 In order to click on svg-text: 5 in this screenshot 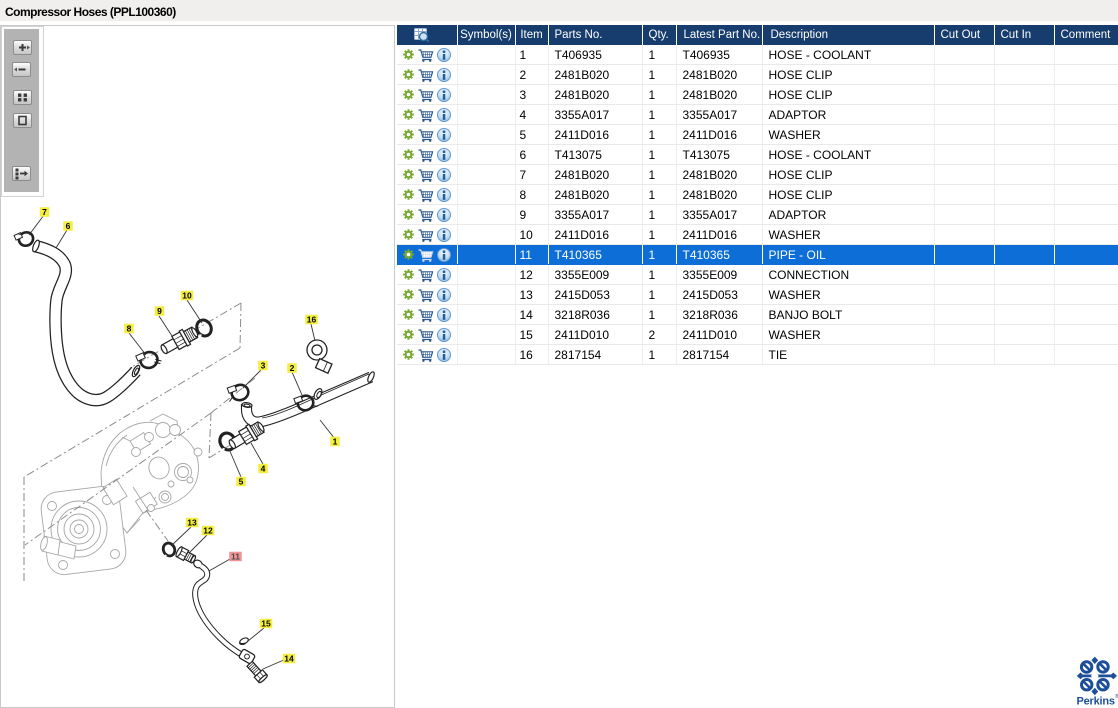, I will do `click(241, 482)`.